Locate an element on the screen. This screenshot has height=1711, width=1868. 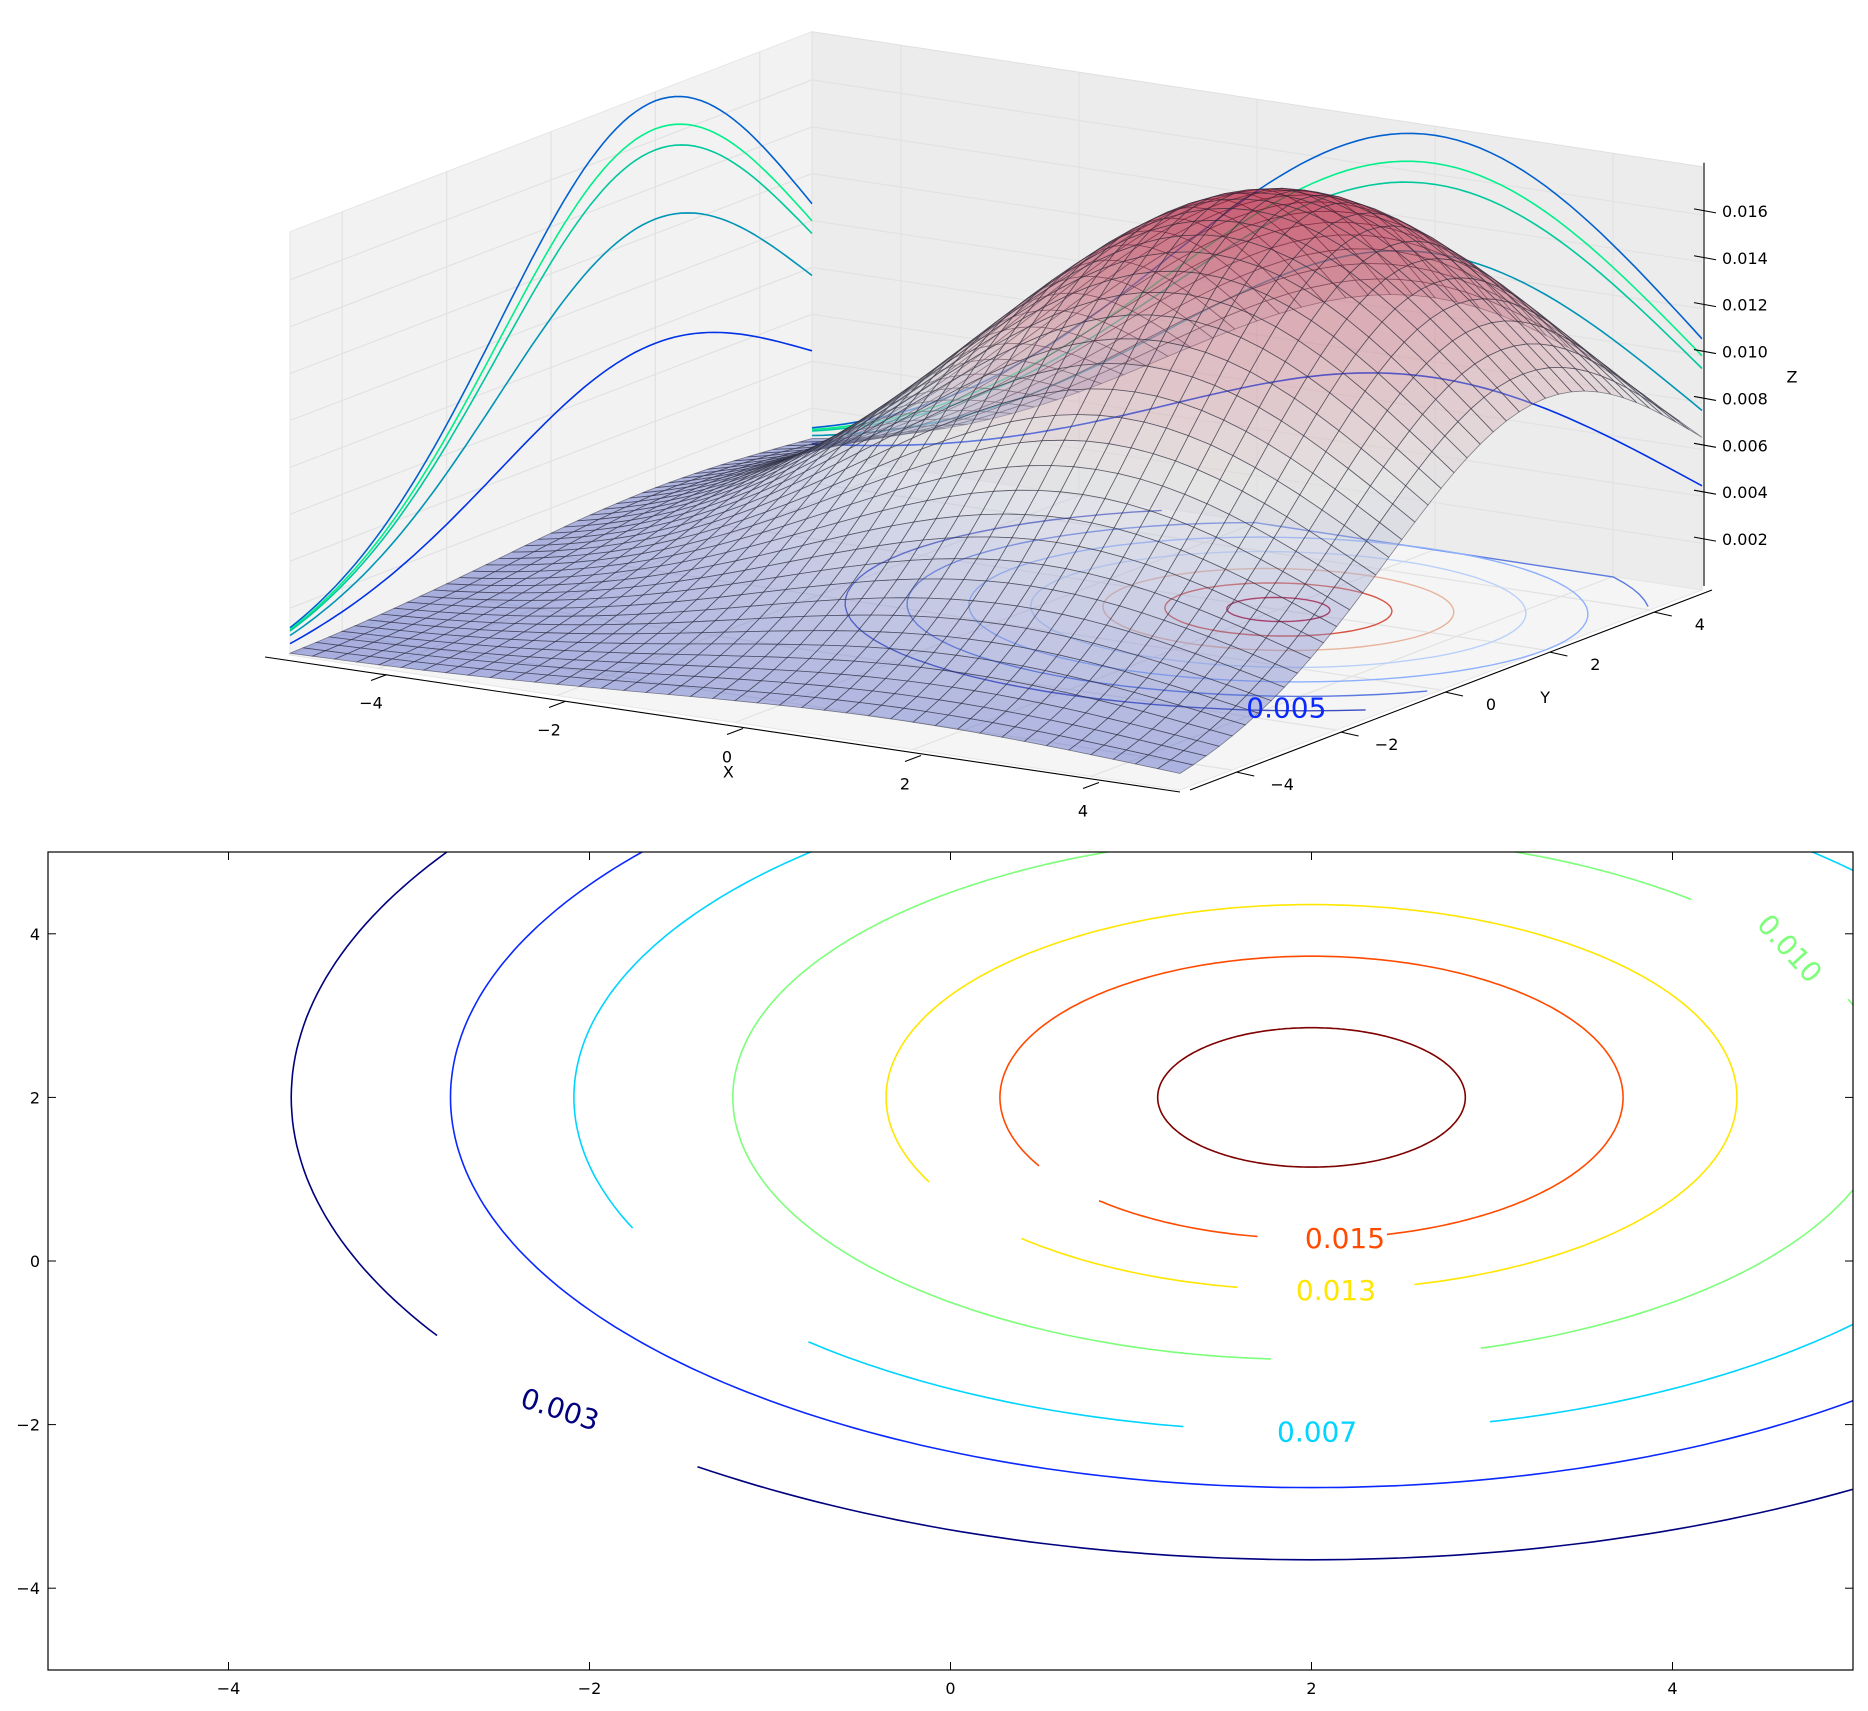
y-axis-label: Y is located at coordinates (1544, 697).